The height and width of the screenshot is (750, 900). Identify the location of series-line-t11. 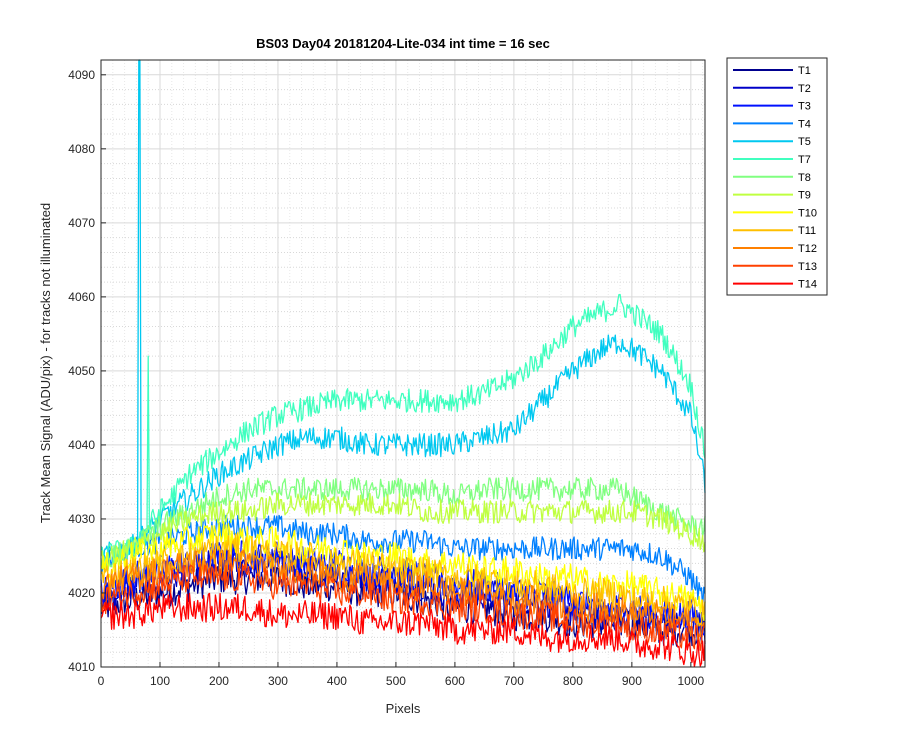
(403, 580).